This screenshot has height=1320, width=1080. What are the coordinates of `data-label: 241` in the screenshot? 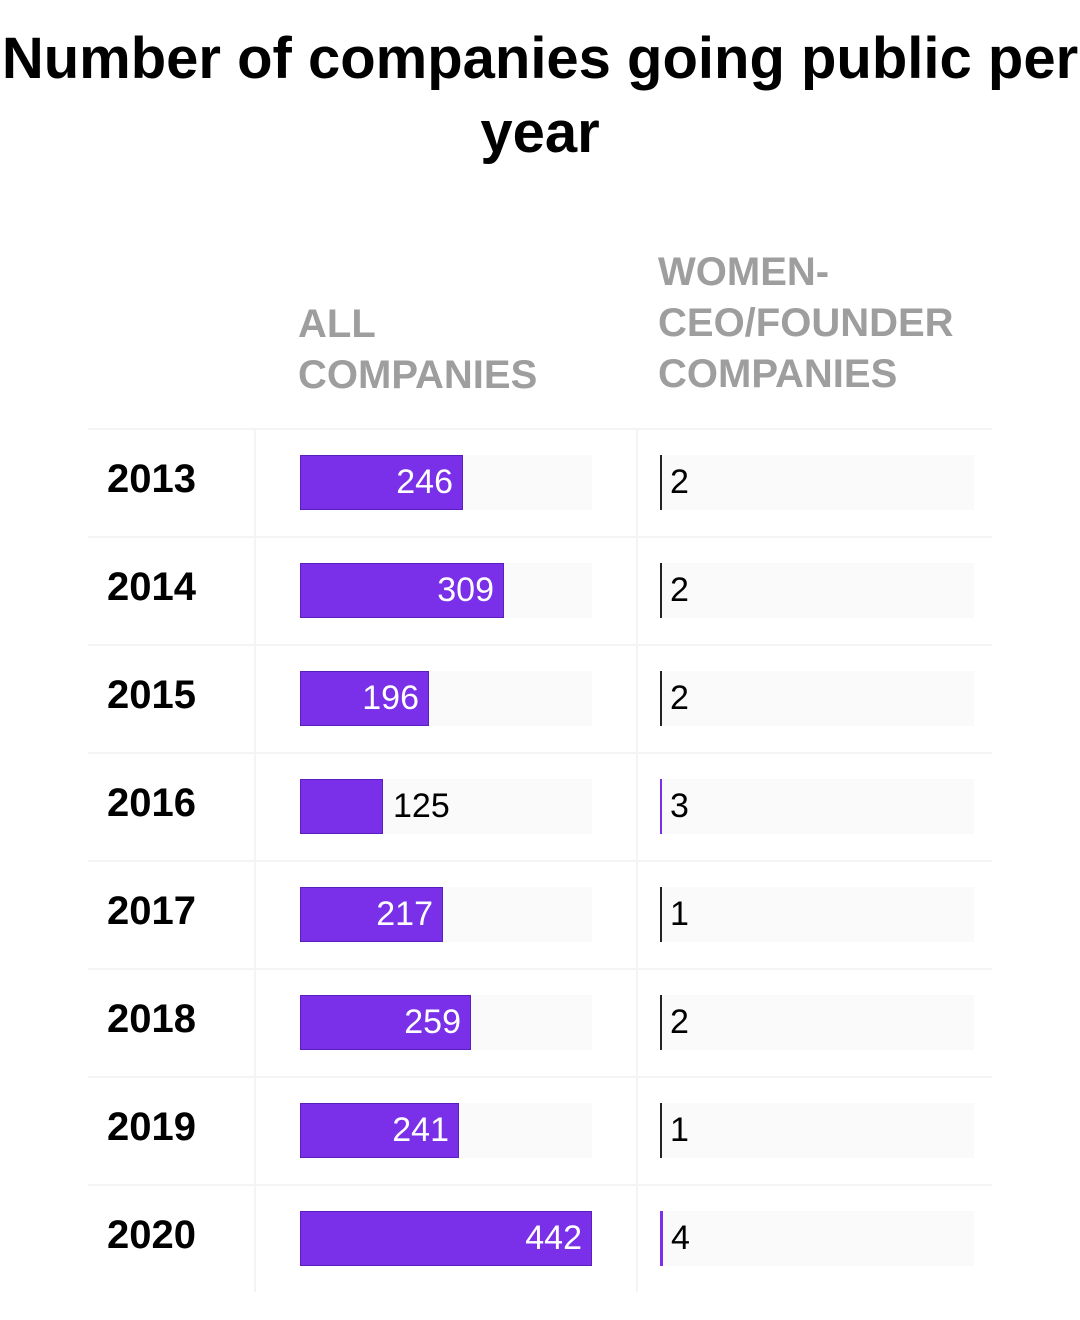 It's located at (420, 1130).